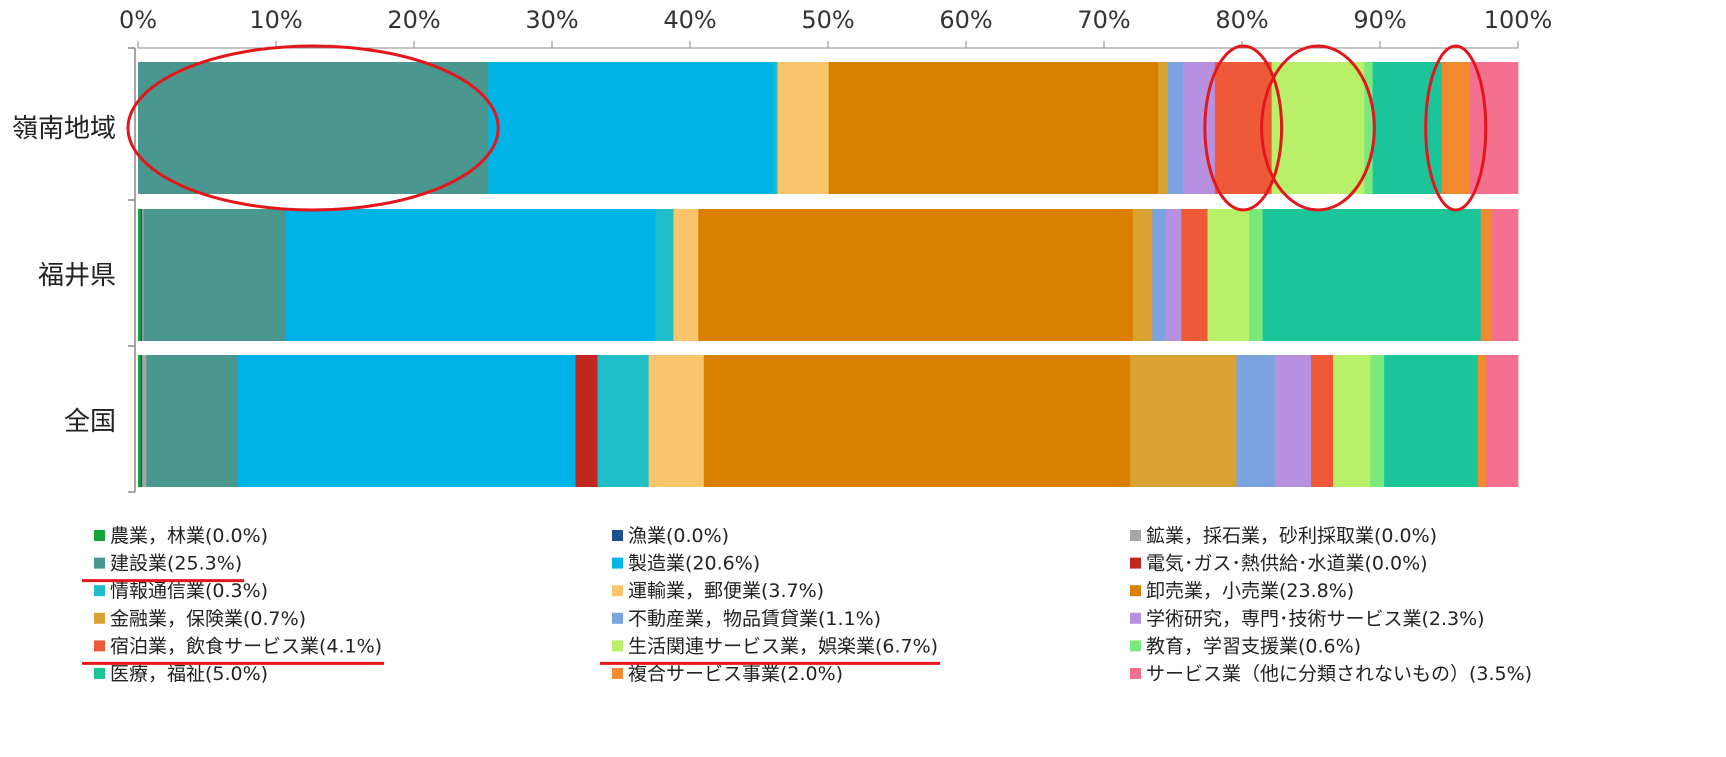  Describe the element at coordinates (965, 20) in the screenshot. I see `x-tick-label: 60%` at that location.